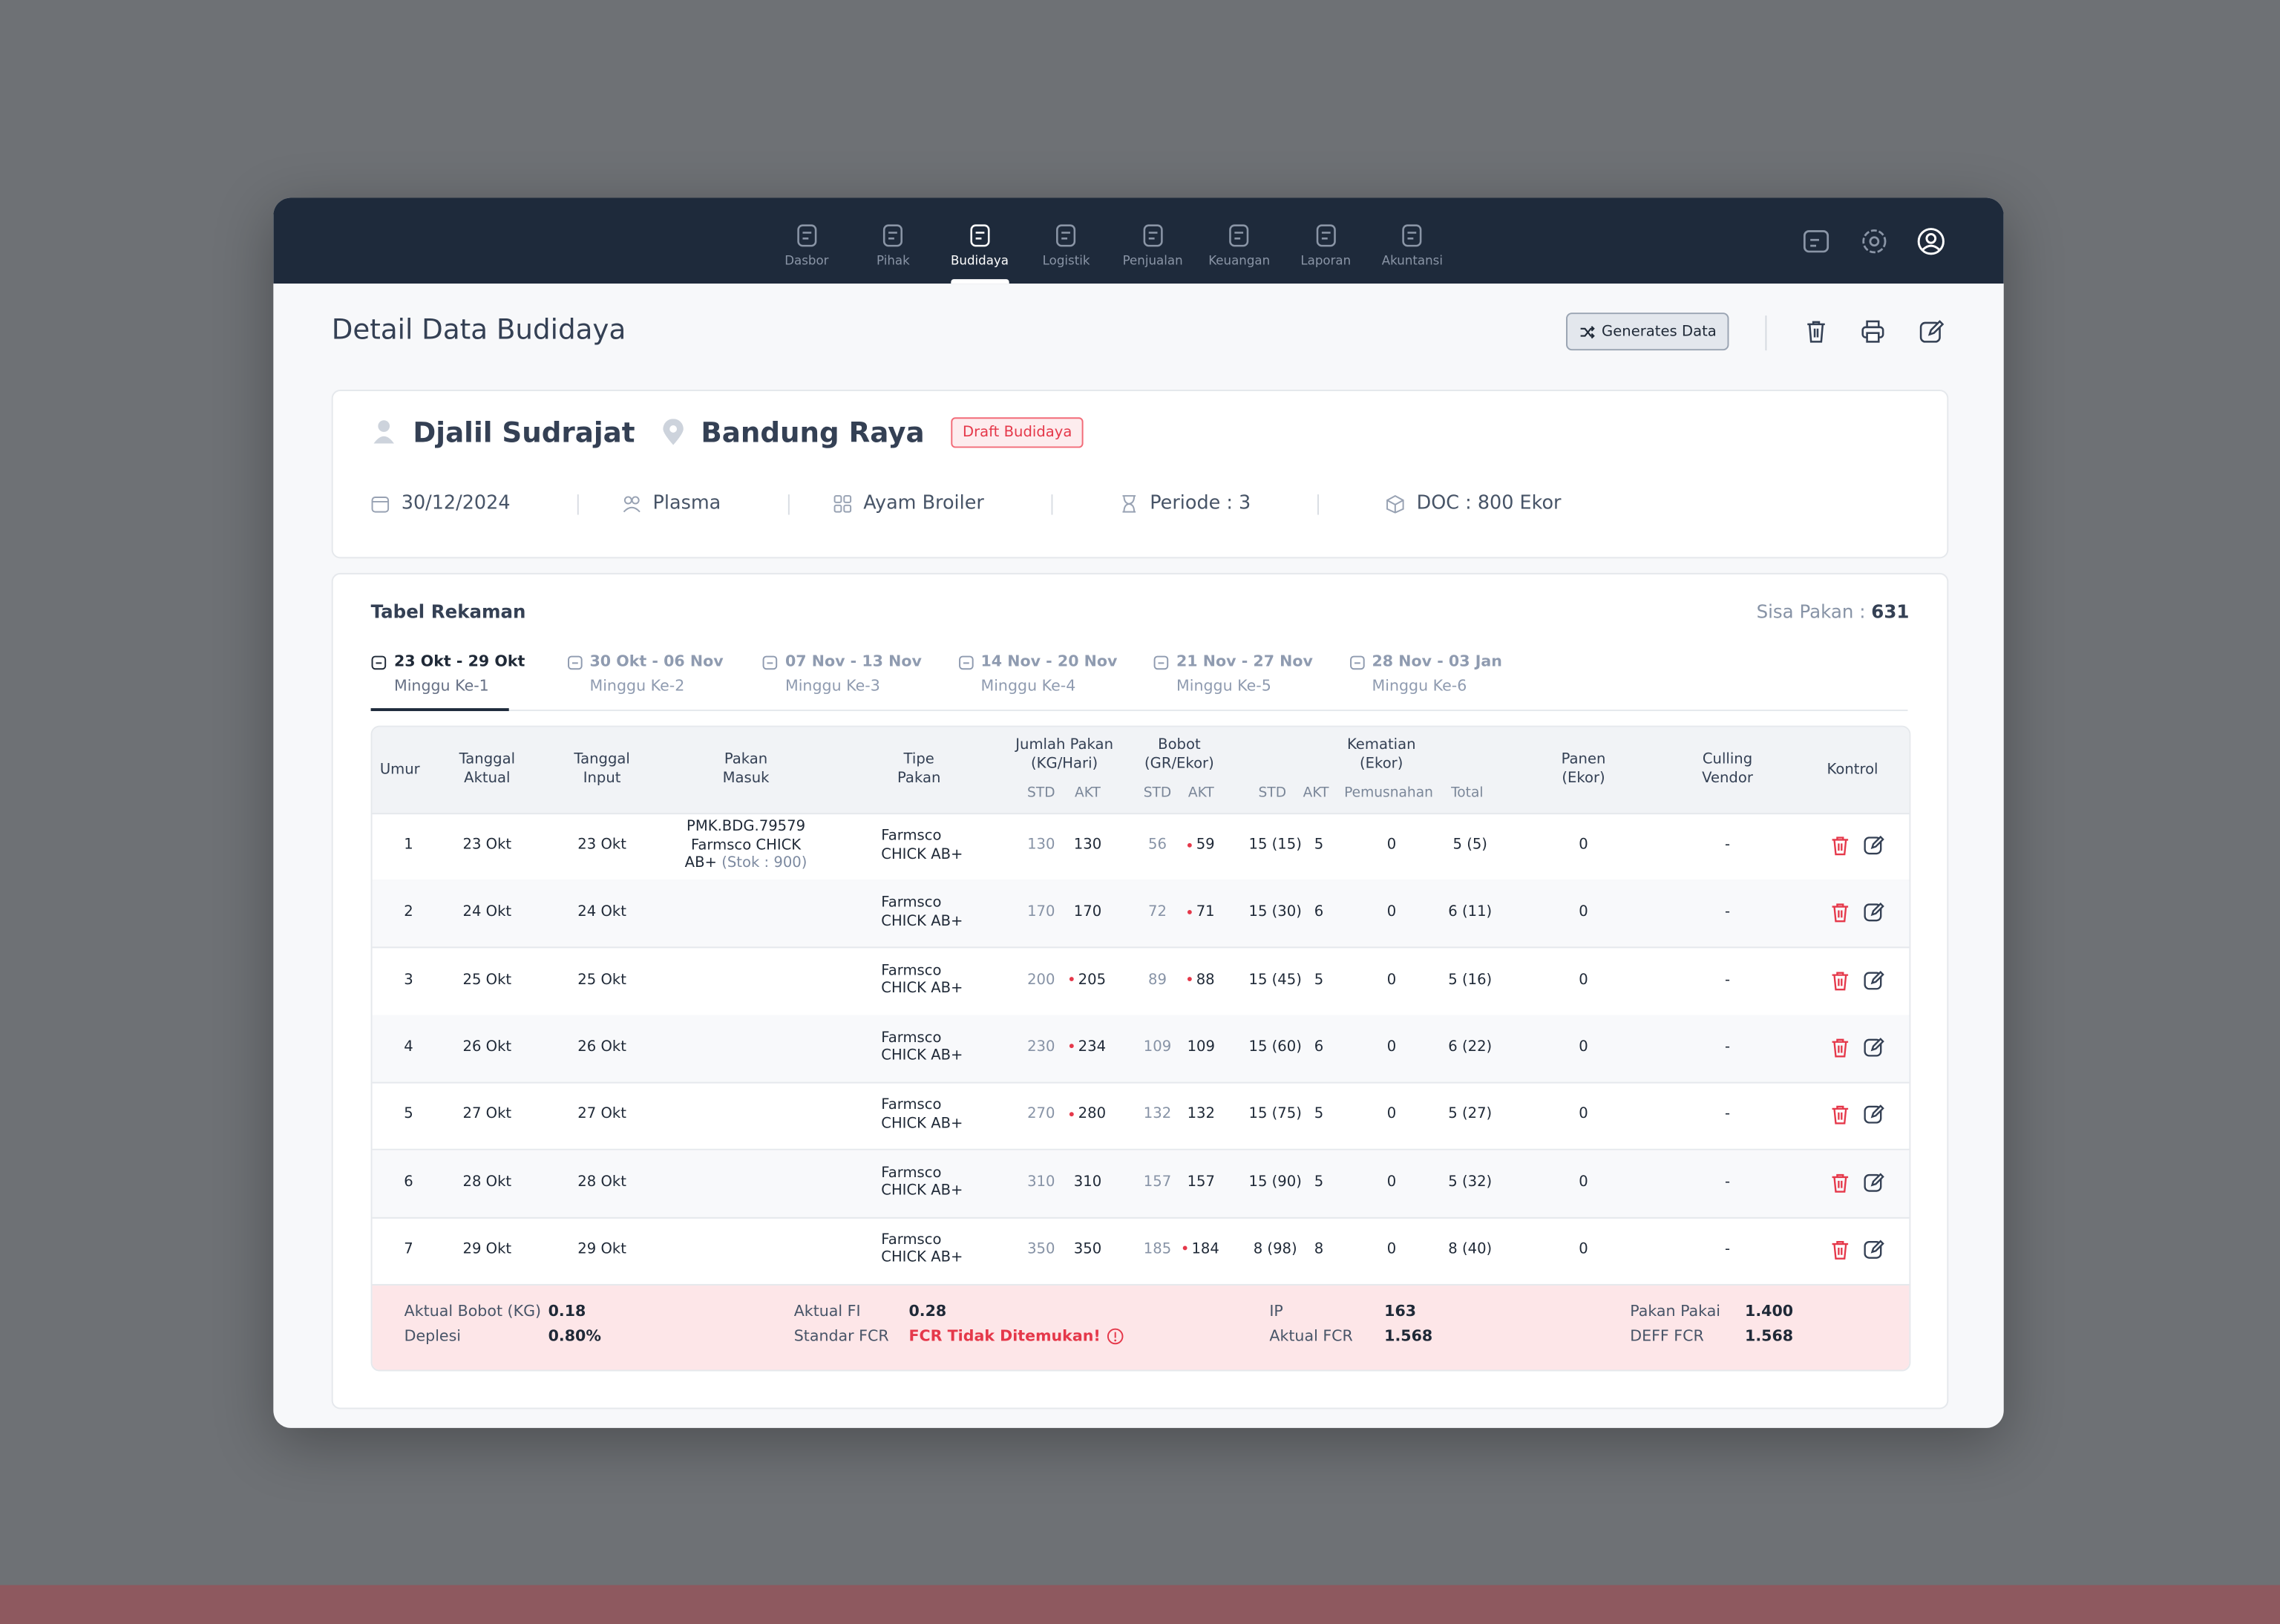 The width and height of the screenshot is (2280, 1624). Describe the element at coordinates (1201, 1047) in the screenshot. I see `cell-bobot-akt: 109` at that location.